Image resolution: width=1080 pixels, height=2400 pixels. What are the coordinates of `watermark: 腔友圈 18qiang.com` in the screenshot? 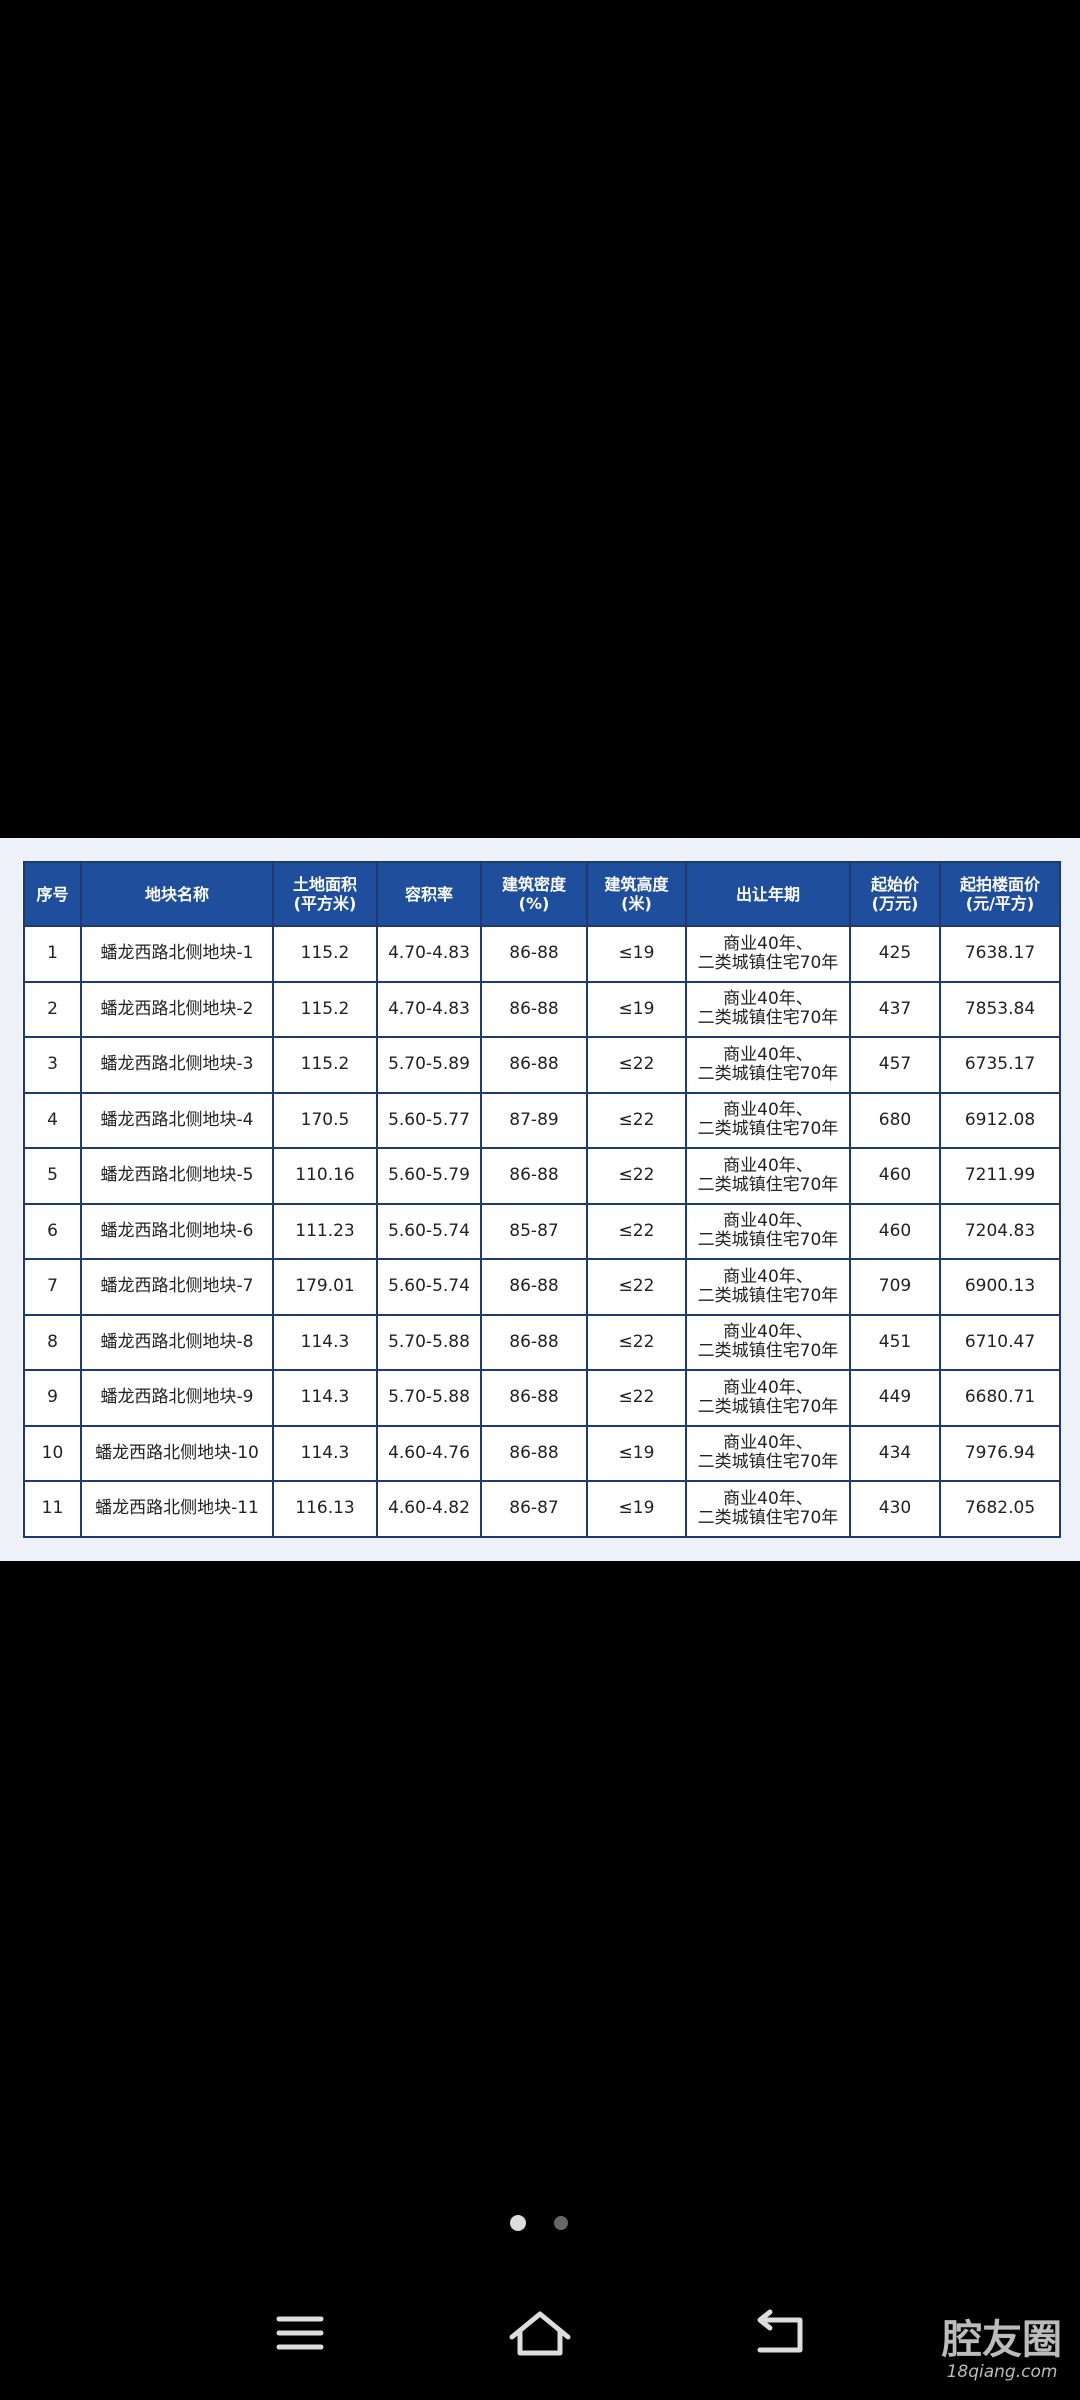 It's located at (1002, 2350).